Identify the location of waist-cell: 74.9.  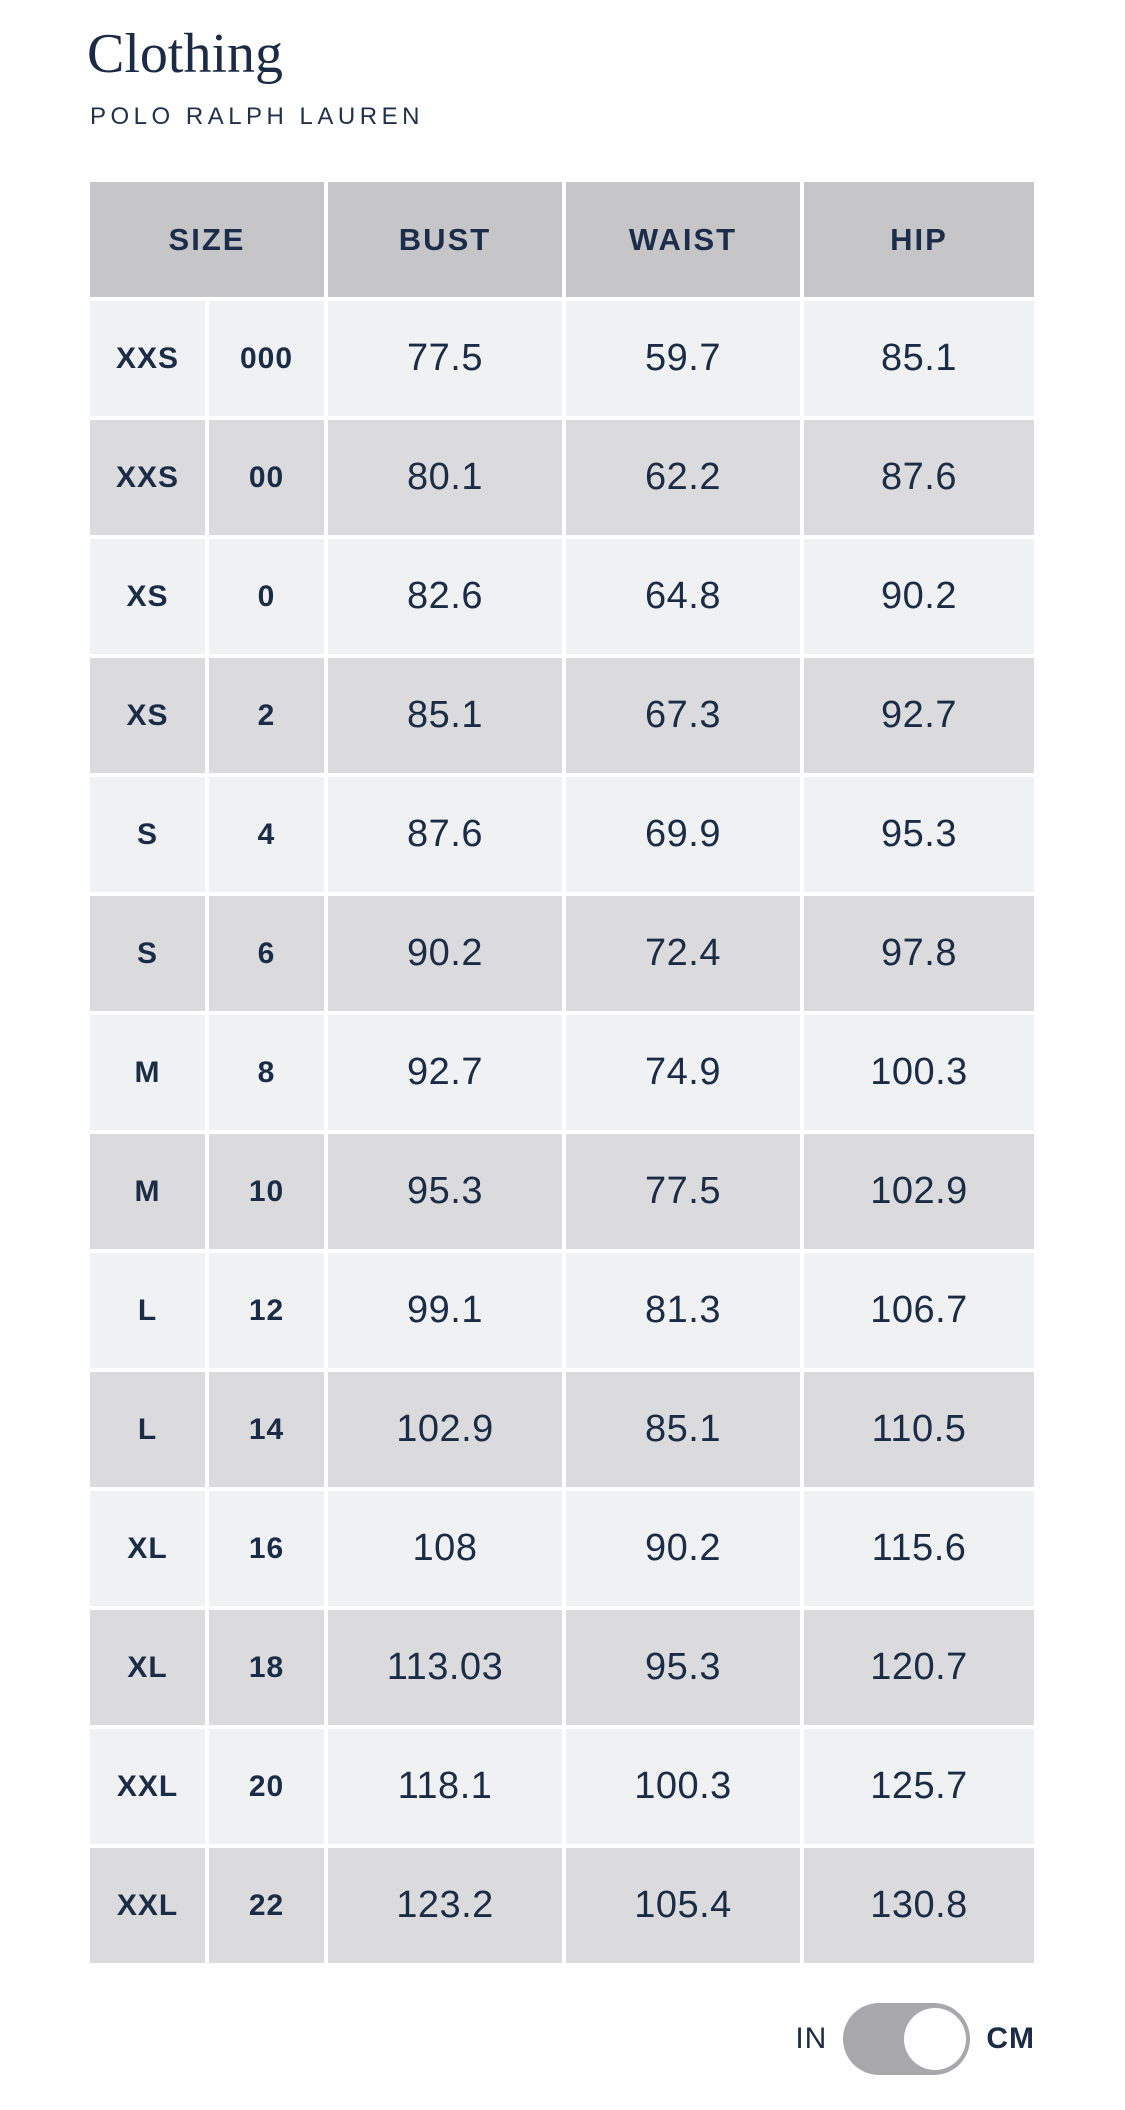
(683, 1072).